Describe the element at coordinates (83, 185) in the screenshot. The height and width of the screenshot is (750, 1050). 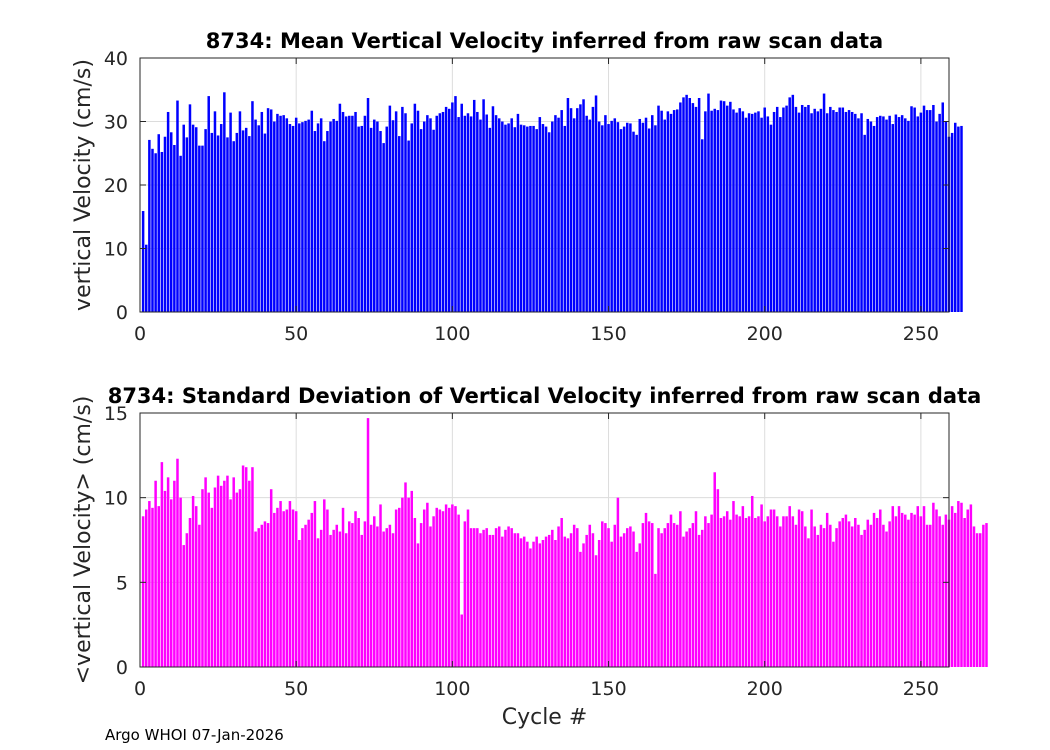
I see `y-axis-label: vertical Velocity (cm/s)` at that location.